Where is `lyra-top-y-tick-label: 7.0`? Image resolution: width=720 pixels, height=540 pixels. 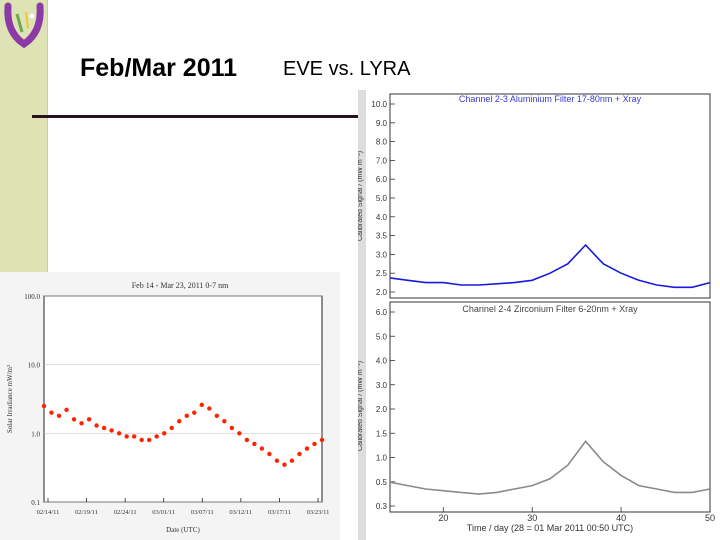 lyra-top-y-tick-label: 7.0 is located at coordinates (382, 160).